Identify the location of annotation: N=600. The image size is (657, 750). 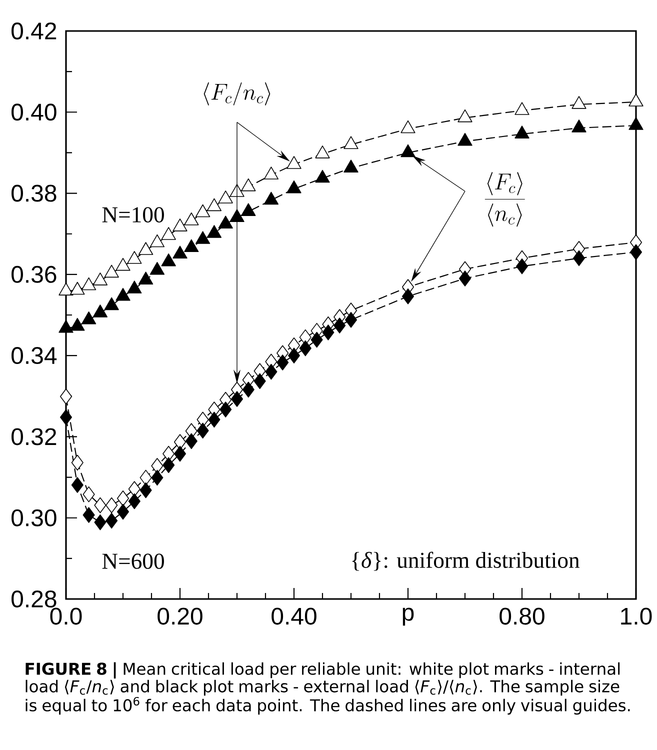
(133, 561).